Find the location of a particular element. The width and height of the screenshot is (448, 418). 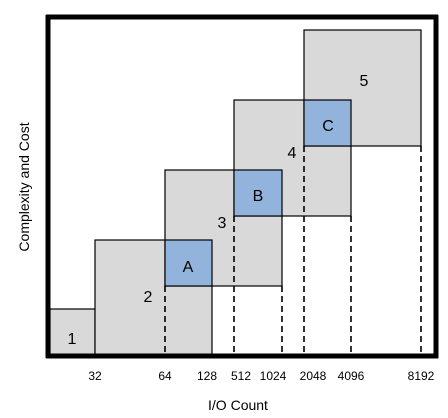

overlap-box-a is located at coordinates (188, 263).